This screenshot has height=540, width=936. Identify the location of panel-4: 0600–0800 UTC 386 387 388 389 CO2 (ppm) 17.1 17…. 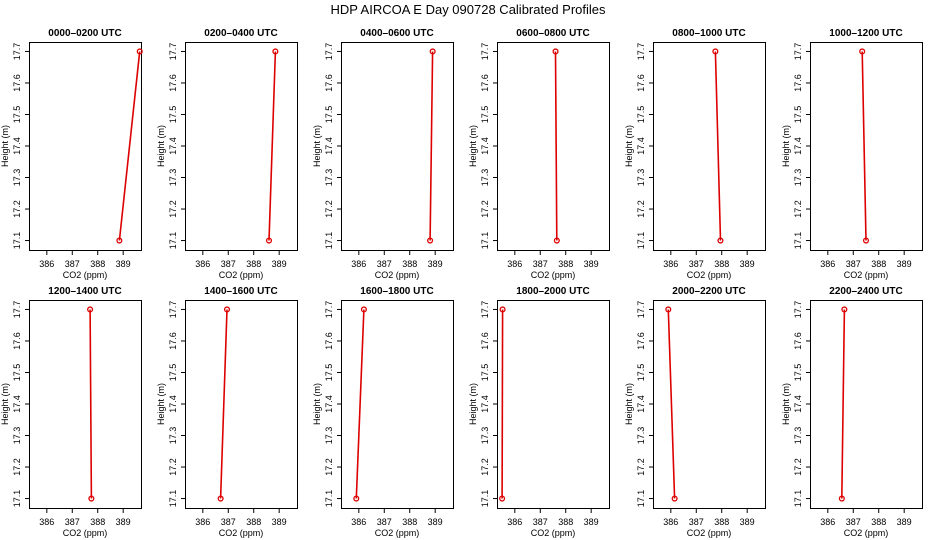
(539, 154).